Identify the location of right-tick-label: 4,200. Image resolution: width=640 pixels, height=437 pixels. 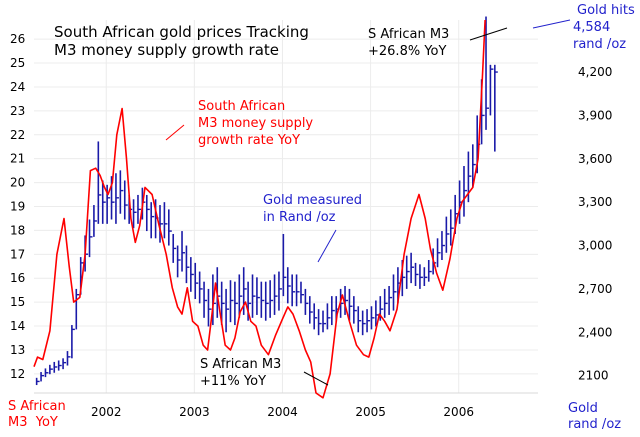
(595, 72).